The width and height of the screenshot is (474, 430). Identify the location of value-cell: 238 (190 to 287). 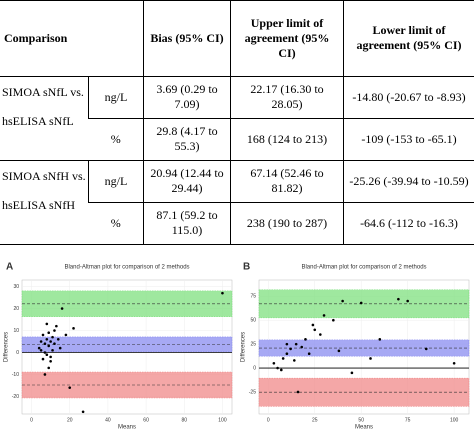
(287, 223).